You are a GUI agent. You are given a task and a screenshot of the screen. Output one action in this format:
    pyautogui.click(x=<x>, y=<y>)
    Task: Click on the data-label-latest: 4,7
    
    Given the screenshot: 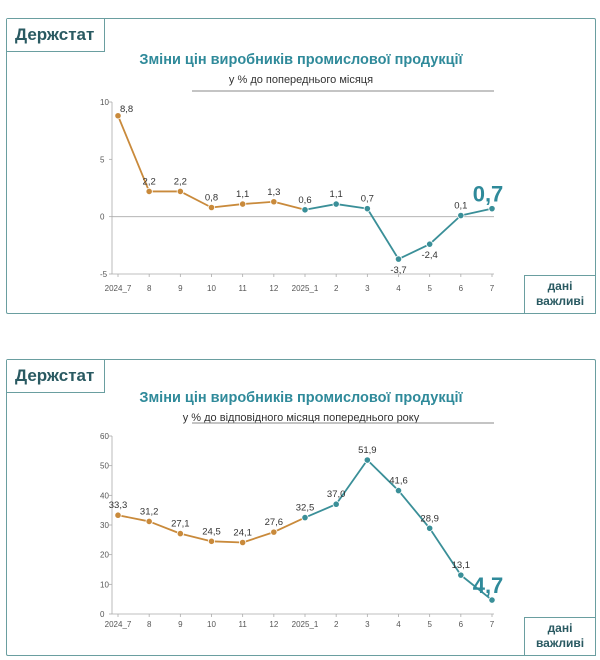 What is the action you would take?
    pyautogui.click(x=488, y=585)
    